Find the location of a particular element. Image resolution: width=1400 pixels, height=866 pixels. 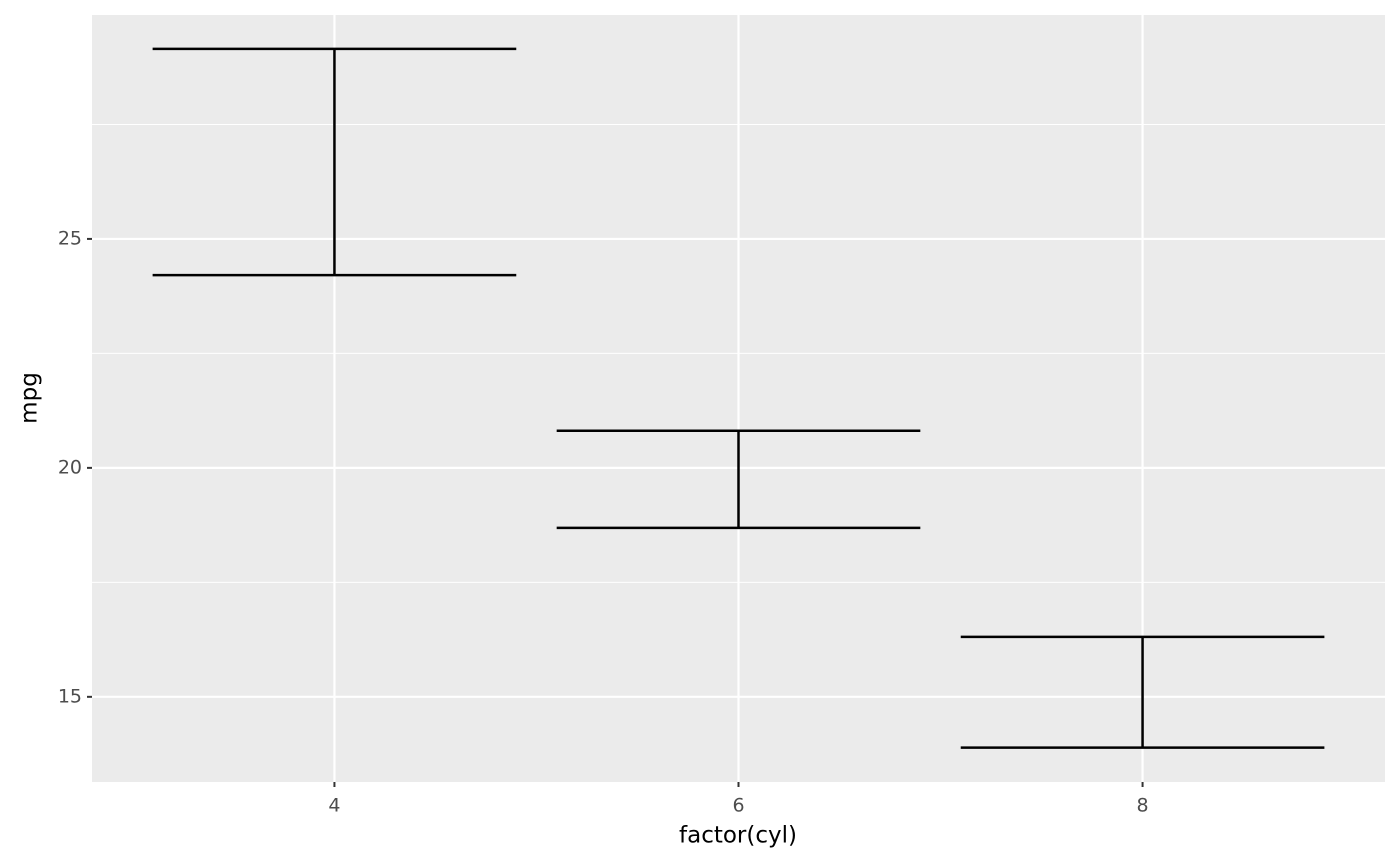

y-axis-title: mpg is located at coordinates (30, 398).